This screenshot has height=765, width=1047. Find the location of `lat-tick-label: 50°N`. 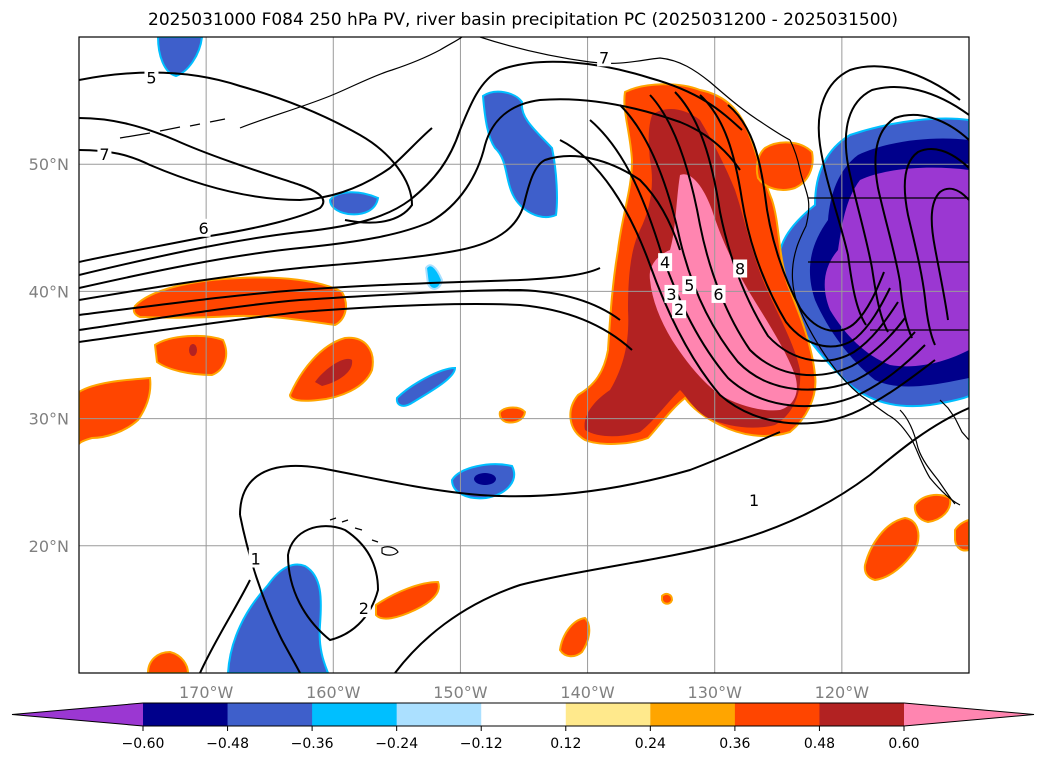

lat-tick-label: 50°N is located at coordinates (49, 164).